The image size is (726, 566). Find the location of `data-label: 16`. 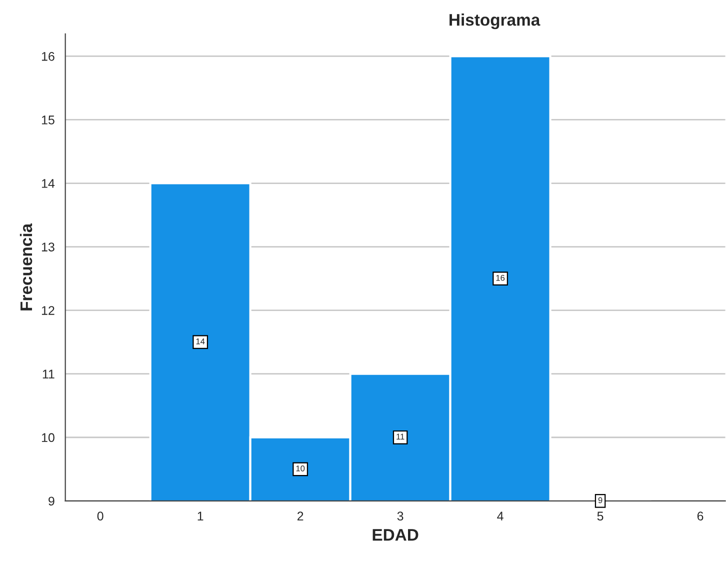

data-label: 16 is located at coordinates (500, 277).